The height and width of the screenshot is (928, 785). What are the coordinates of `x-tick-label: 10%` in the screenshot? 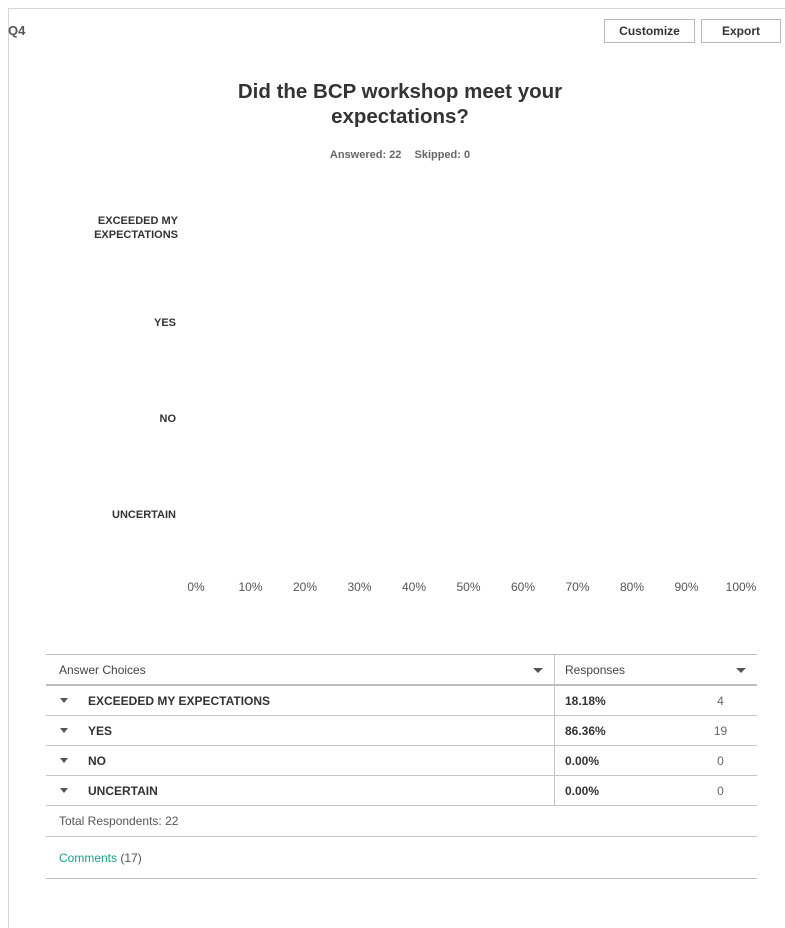 It's located at (250, 587).